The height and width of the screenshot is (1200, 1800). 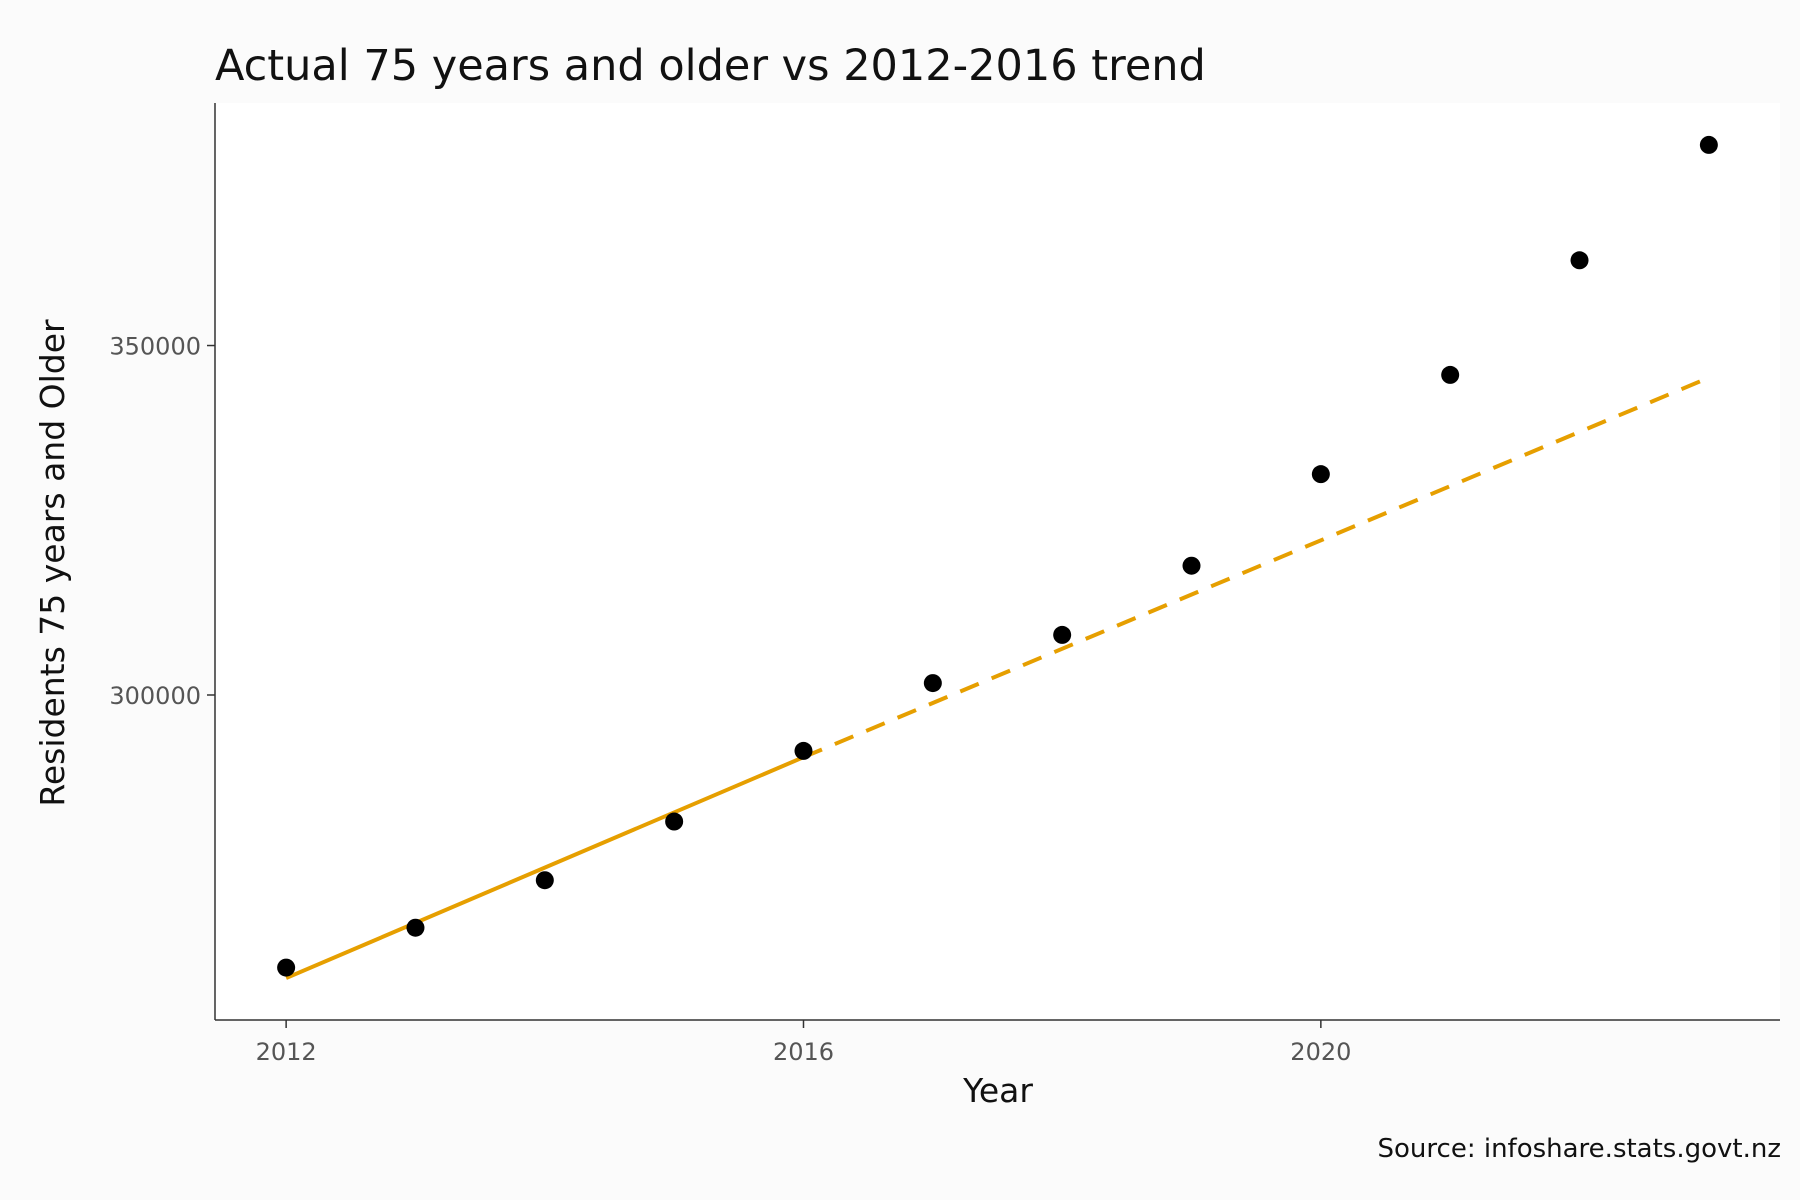 I want to click on y-tick-label: 350000, so click(x=155, y=347).